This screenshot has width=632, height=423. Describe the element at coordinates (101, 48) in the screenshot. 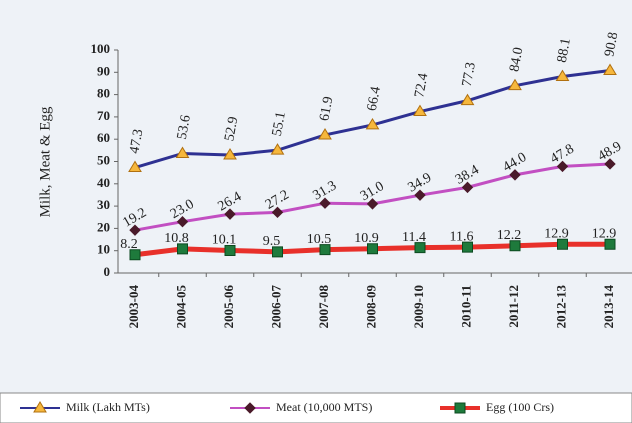

I see `y-tick-label: 100` at that location.